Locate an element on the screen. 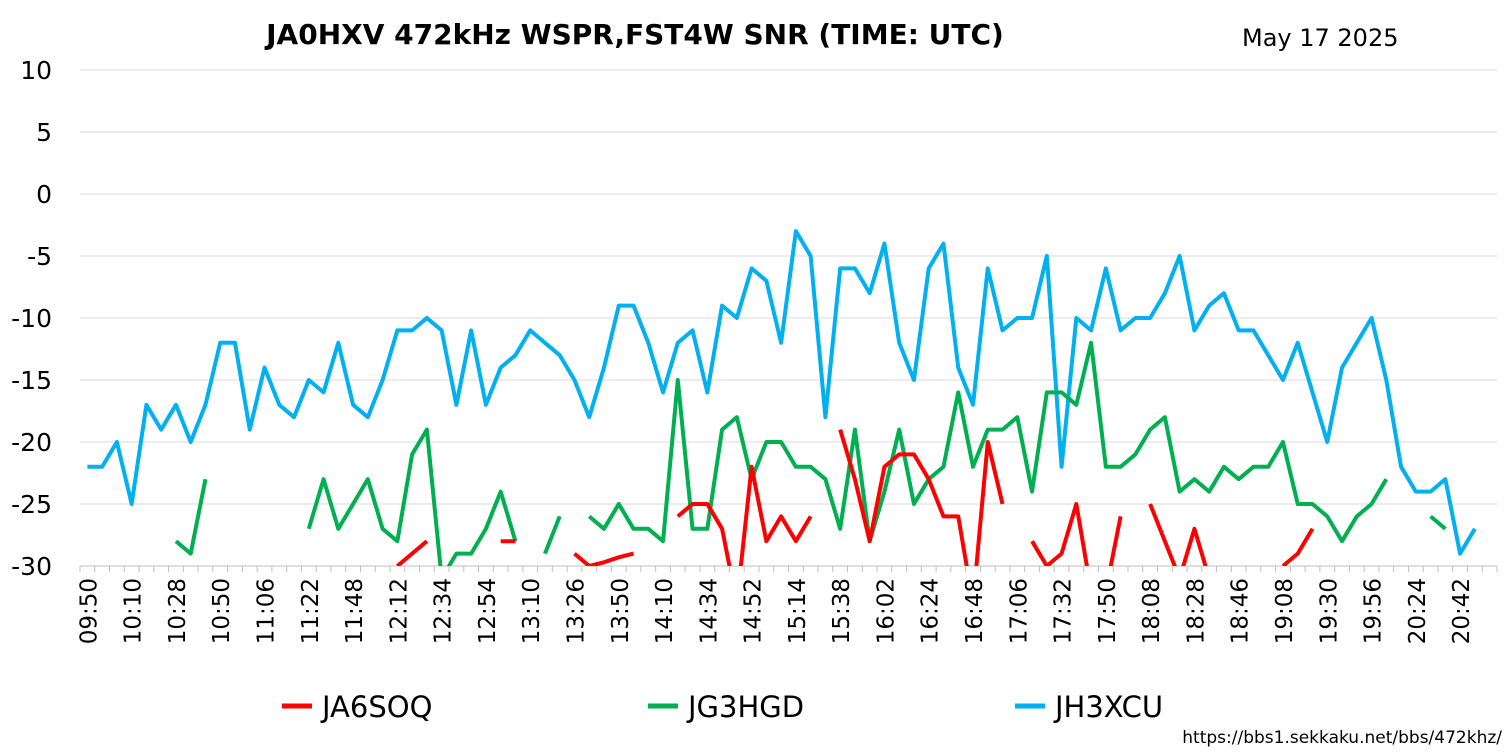 Image resolution: width=1512 pixels, height=756 pixels. x-tick-label: 18:28 is located at coordinates (1196, 611).